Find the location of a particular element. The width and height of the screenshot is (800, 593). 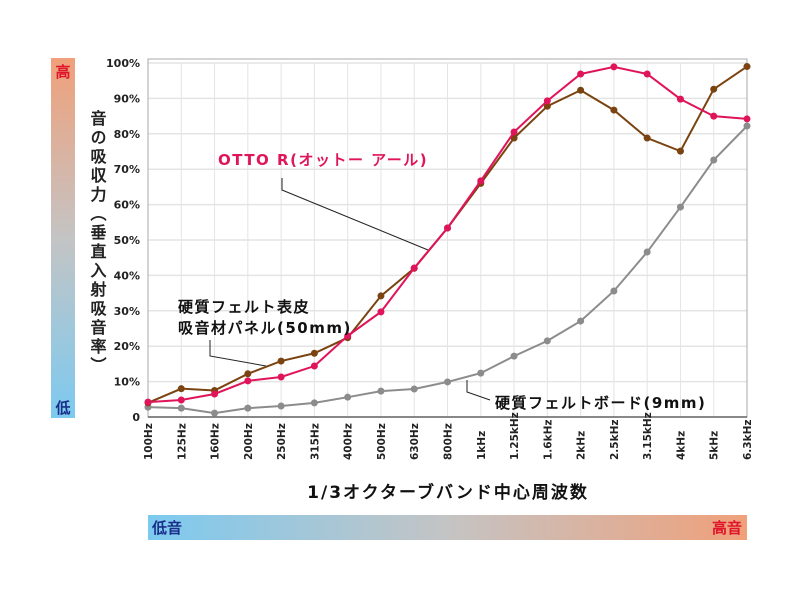

x-tick-label: 800Hz is located at coordinates (449, 441).